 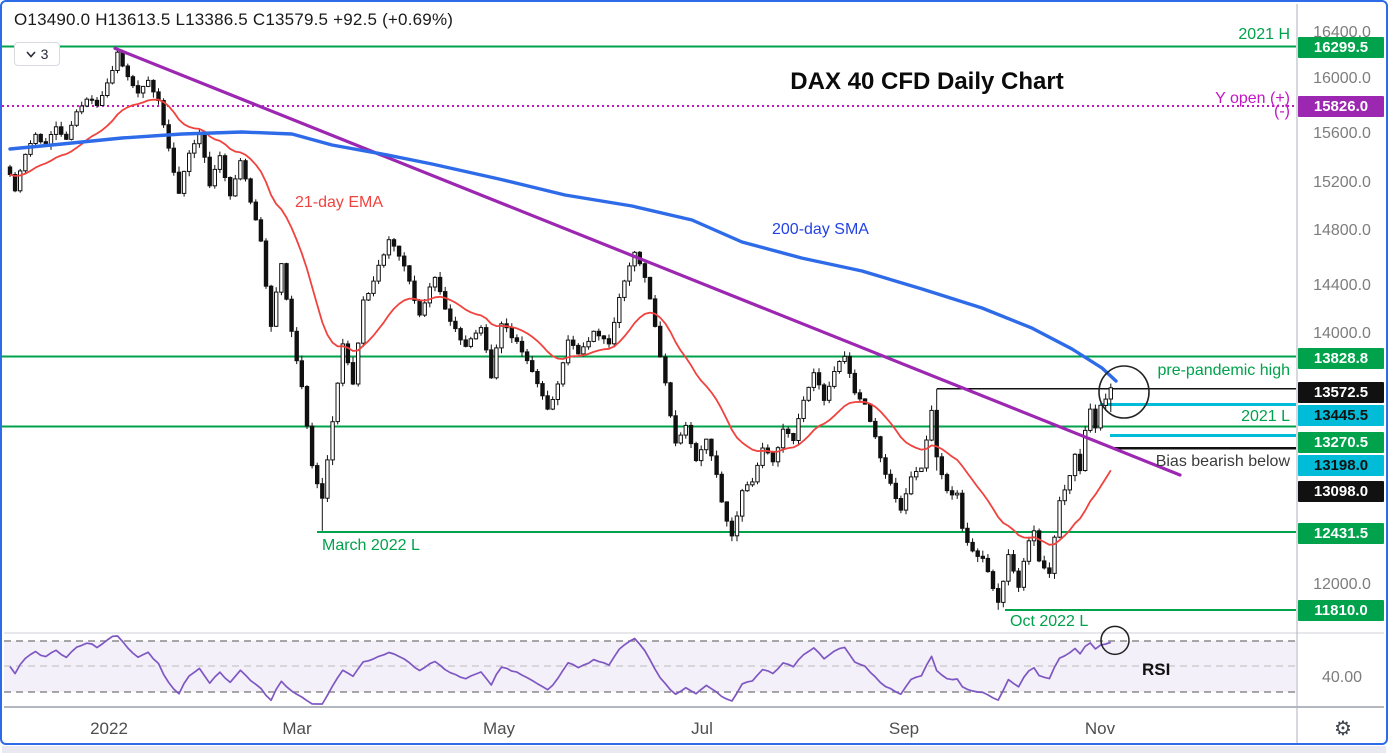 I want to click on price-axis-tick: 16000.0, so click(x=1342, y=78).